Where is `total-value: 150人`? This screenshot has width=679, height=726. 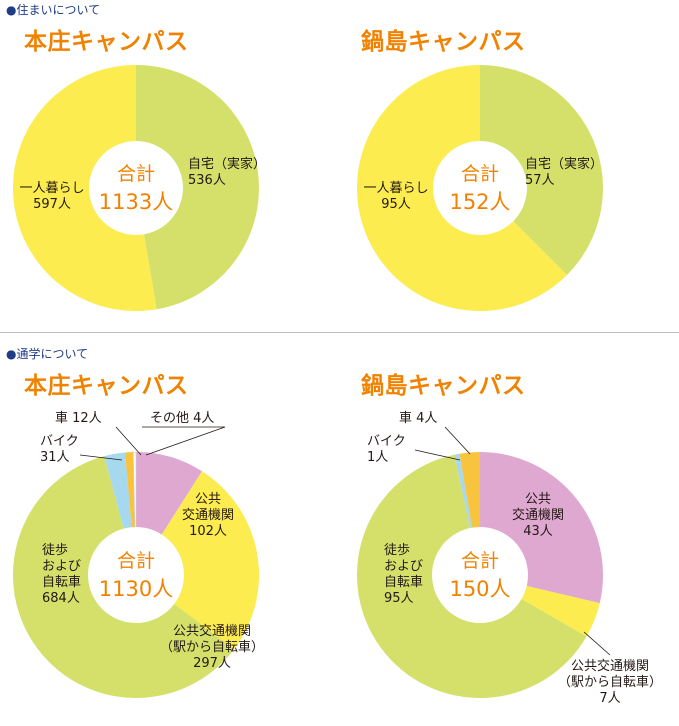 total-value: 150人 is located at coordinates (479, 589).